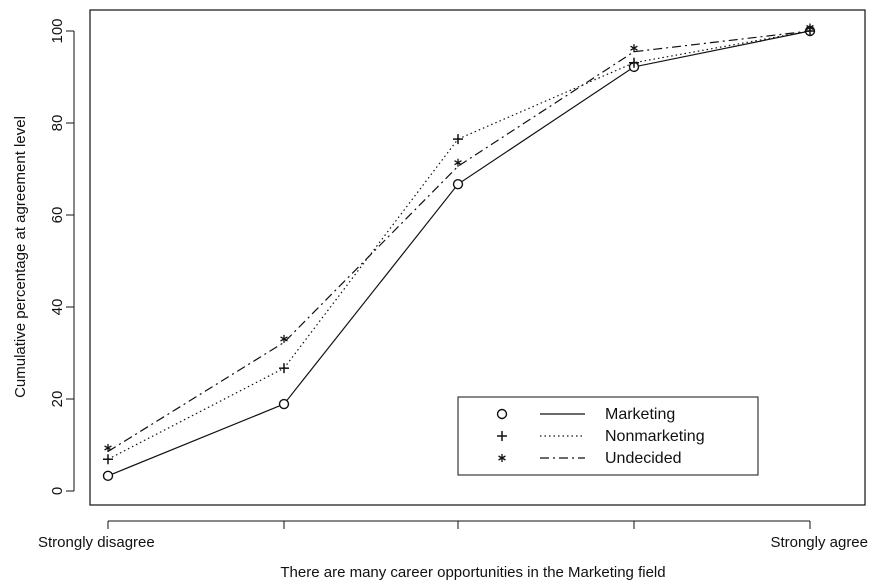  Describe the element at coordinates (502, 414) in the screenshot. I see `legend-marker-marketing` at that location.